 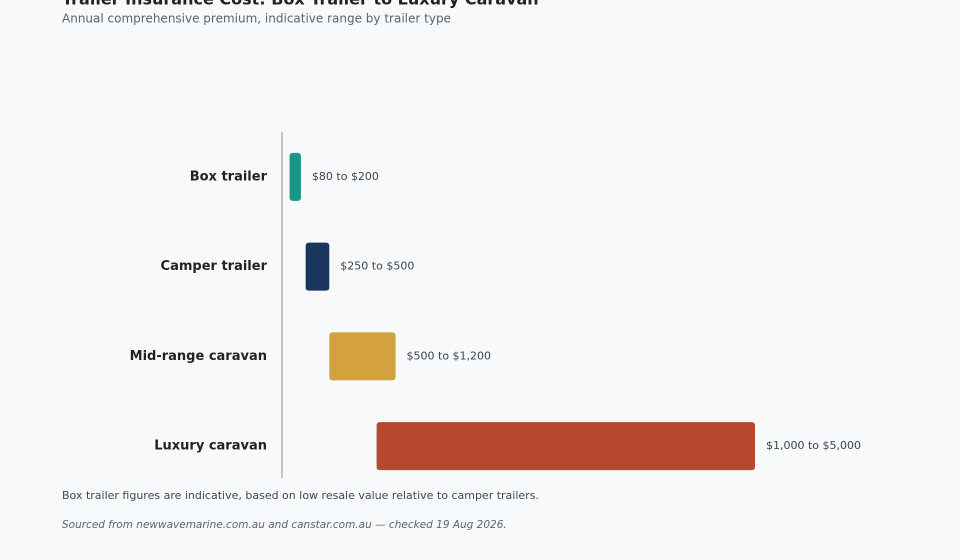 I want to click on category-label: Box trailer, so click(x=229, y=176).